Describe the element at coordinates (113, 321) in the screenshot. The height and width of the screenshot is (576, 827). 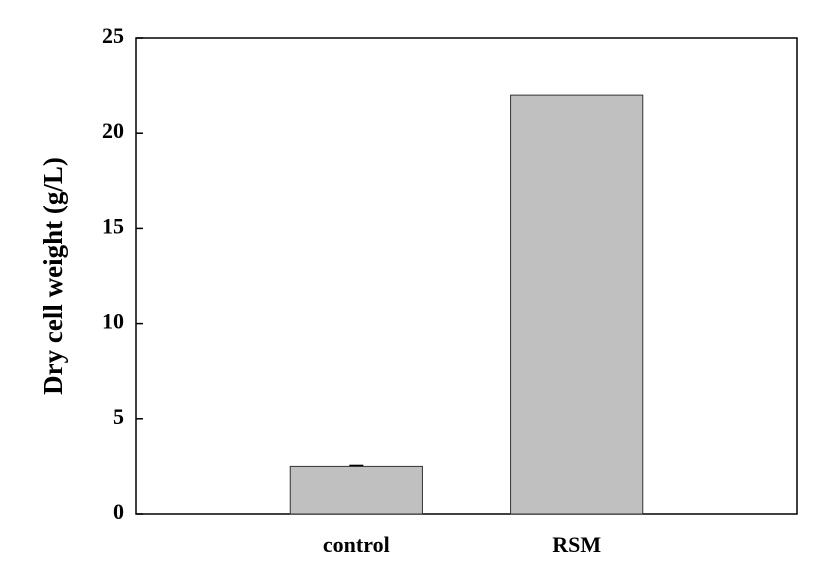
I see `y-tick-label: 10` at that location.